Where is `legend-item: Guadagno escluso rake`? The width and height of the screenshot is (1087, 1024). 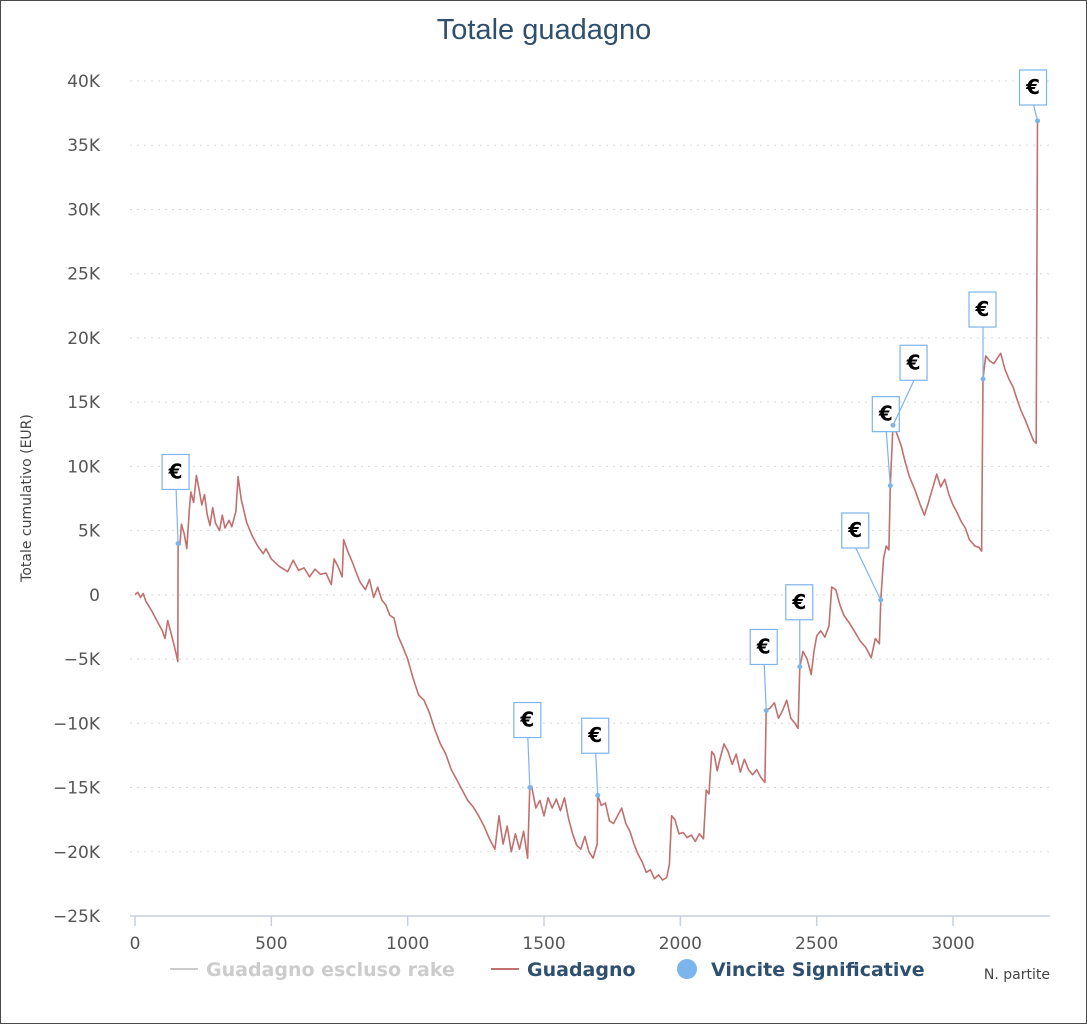
legend-item: Guadagno escluso rake is located at coordinates (312, 970).